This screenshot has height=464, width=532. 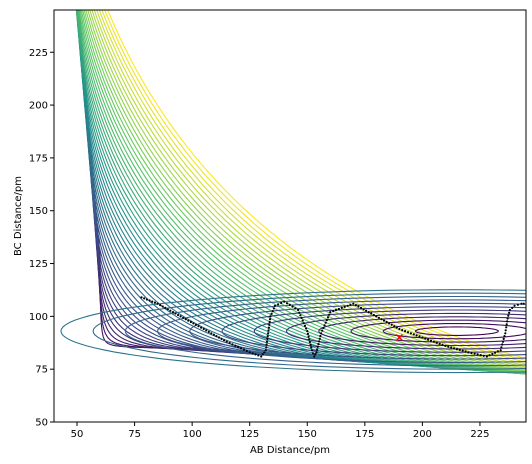 I want to click on x-tick-label: 150, so click(x=307, y=434).